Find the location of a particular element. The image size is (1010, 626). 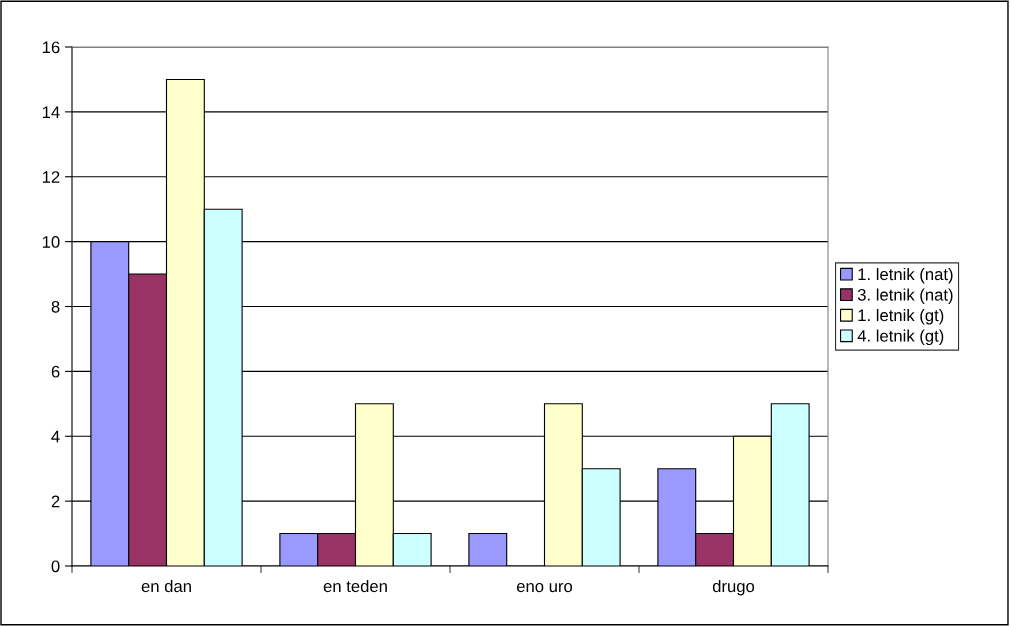

x-tick-label: en dan is located at coordinates (166, 586).